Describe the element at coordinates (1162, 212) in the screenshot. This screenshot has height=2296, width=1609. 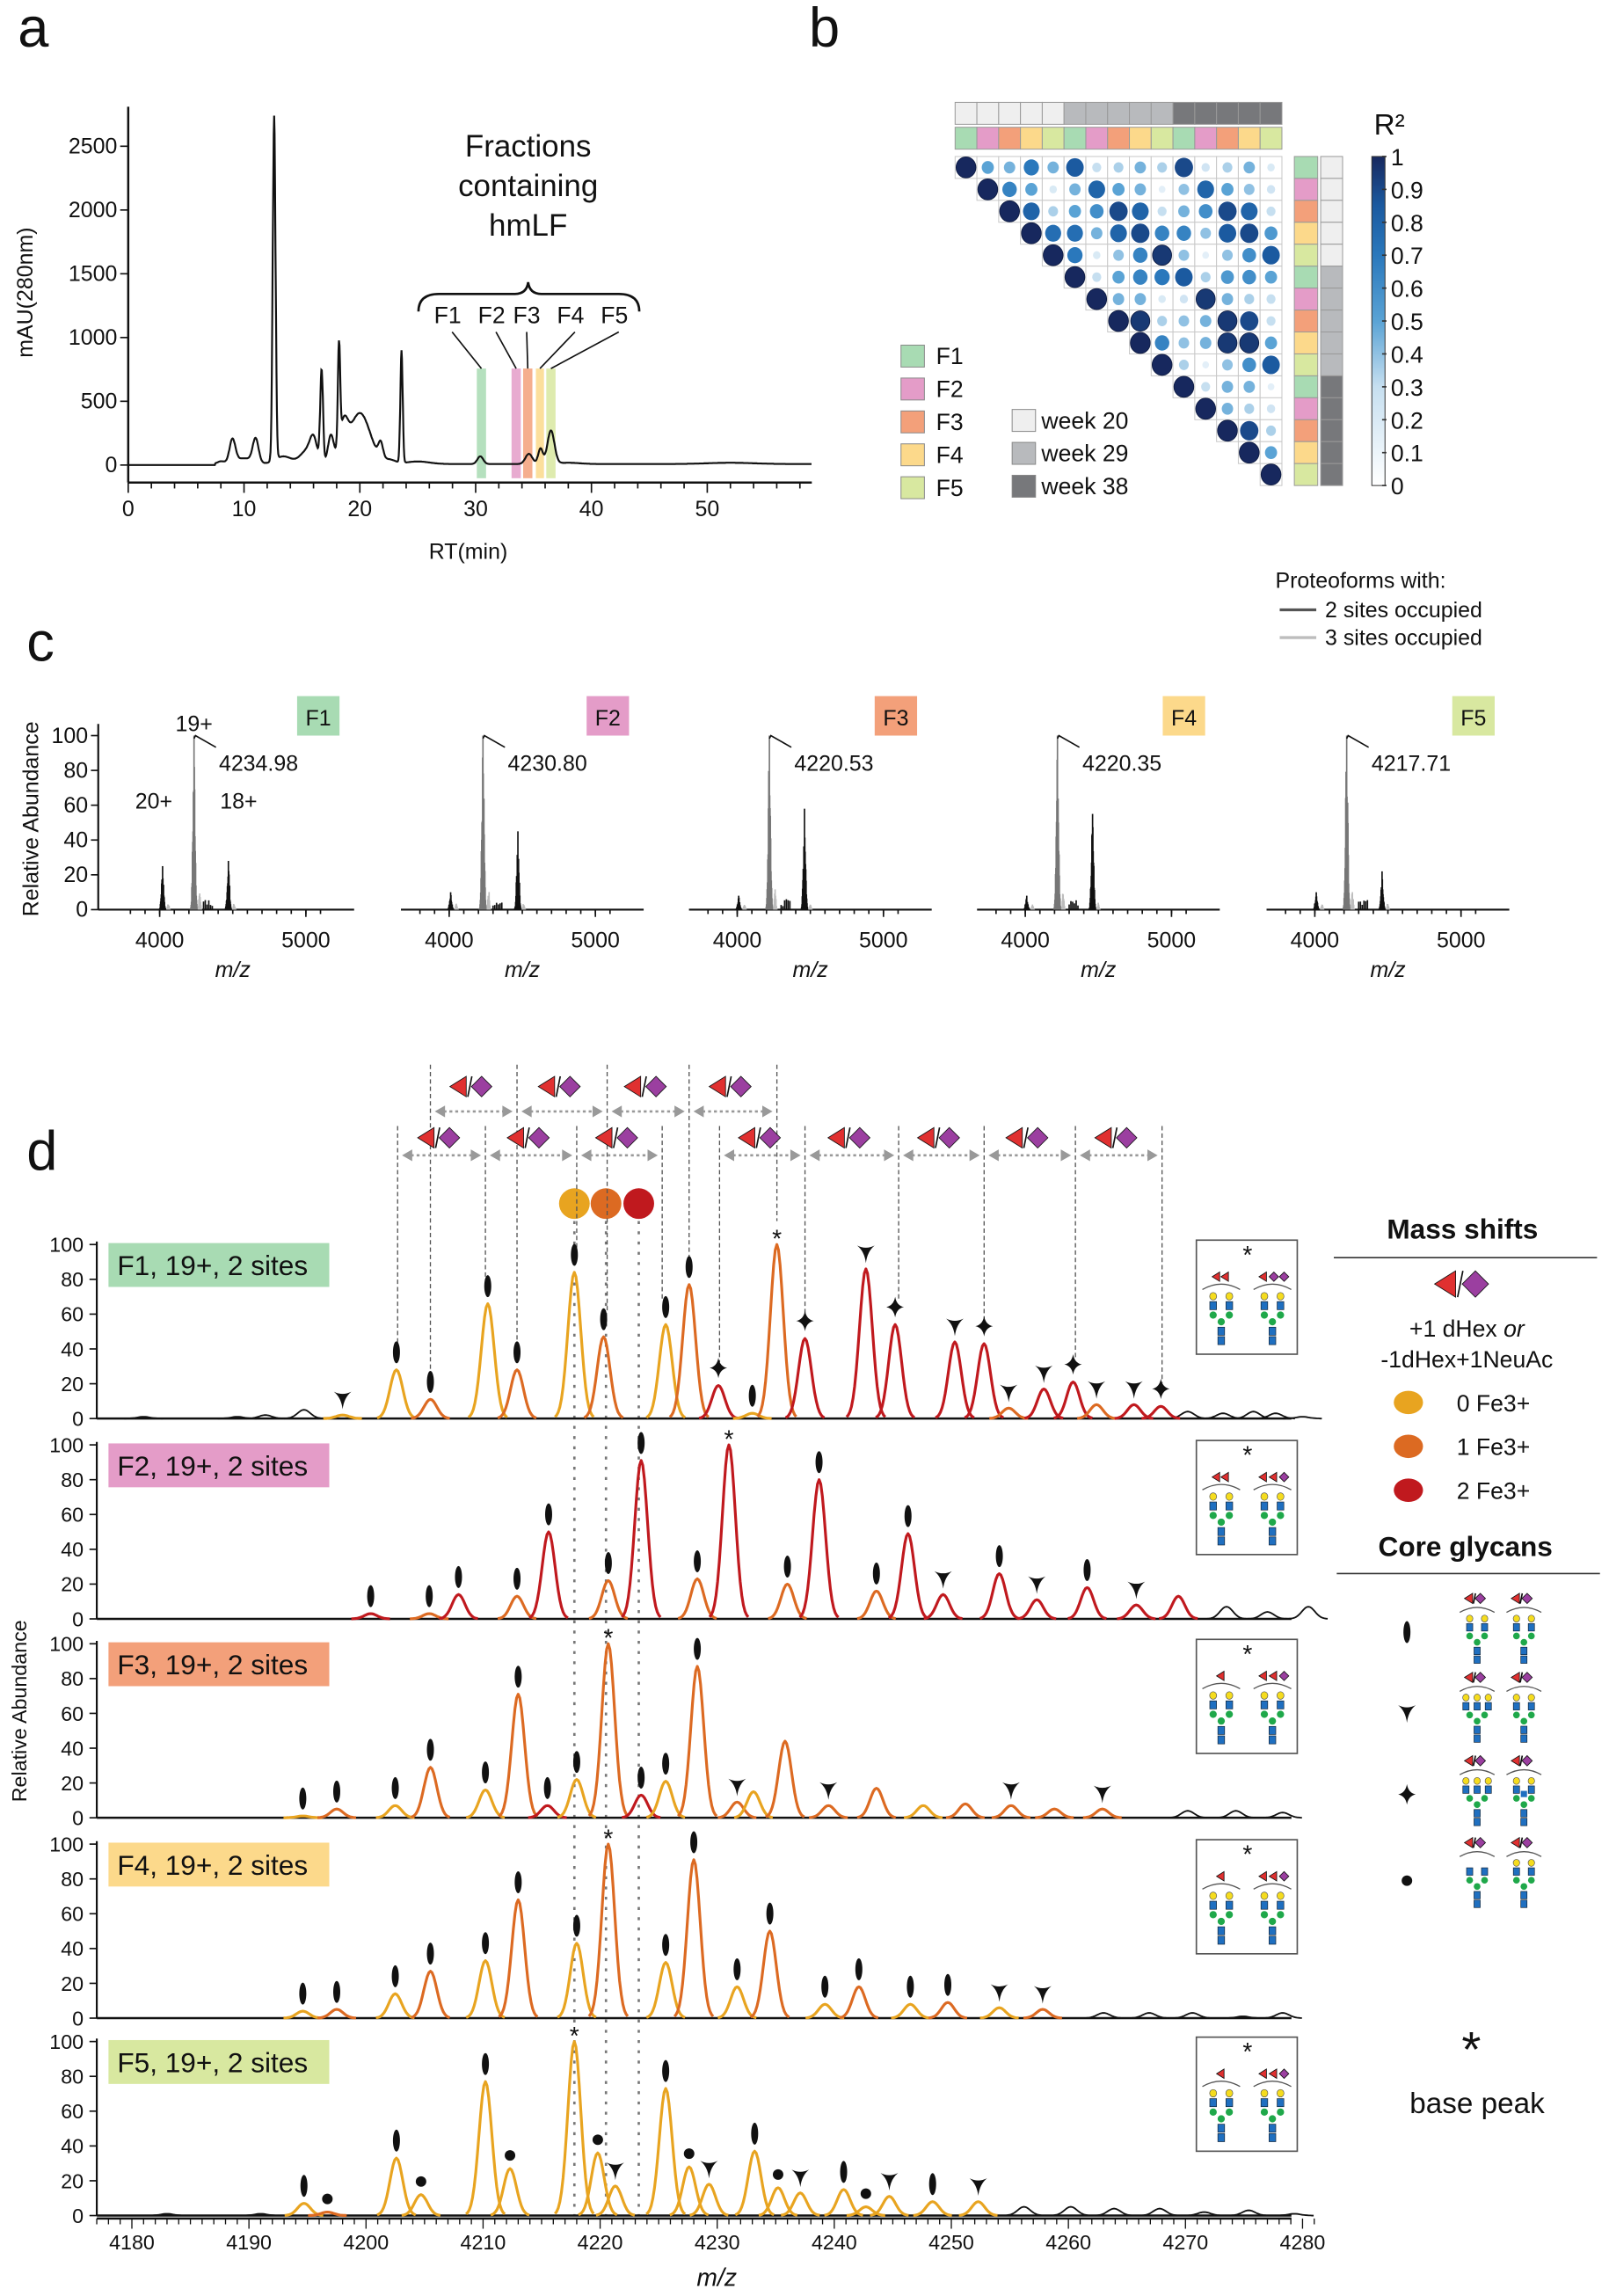
I see `matrix-cell` at that location.